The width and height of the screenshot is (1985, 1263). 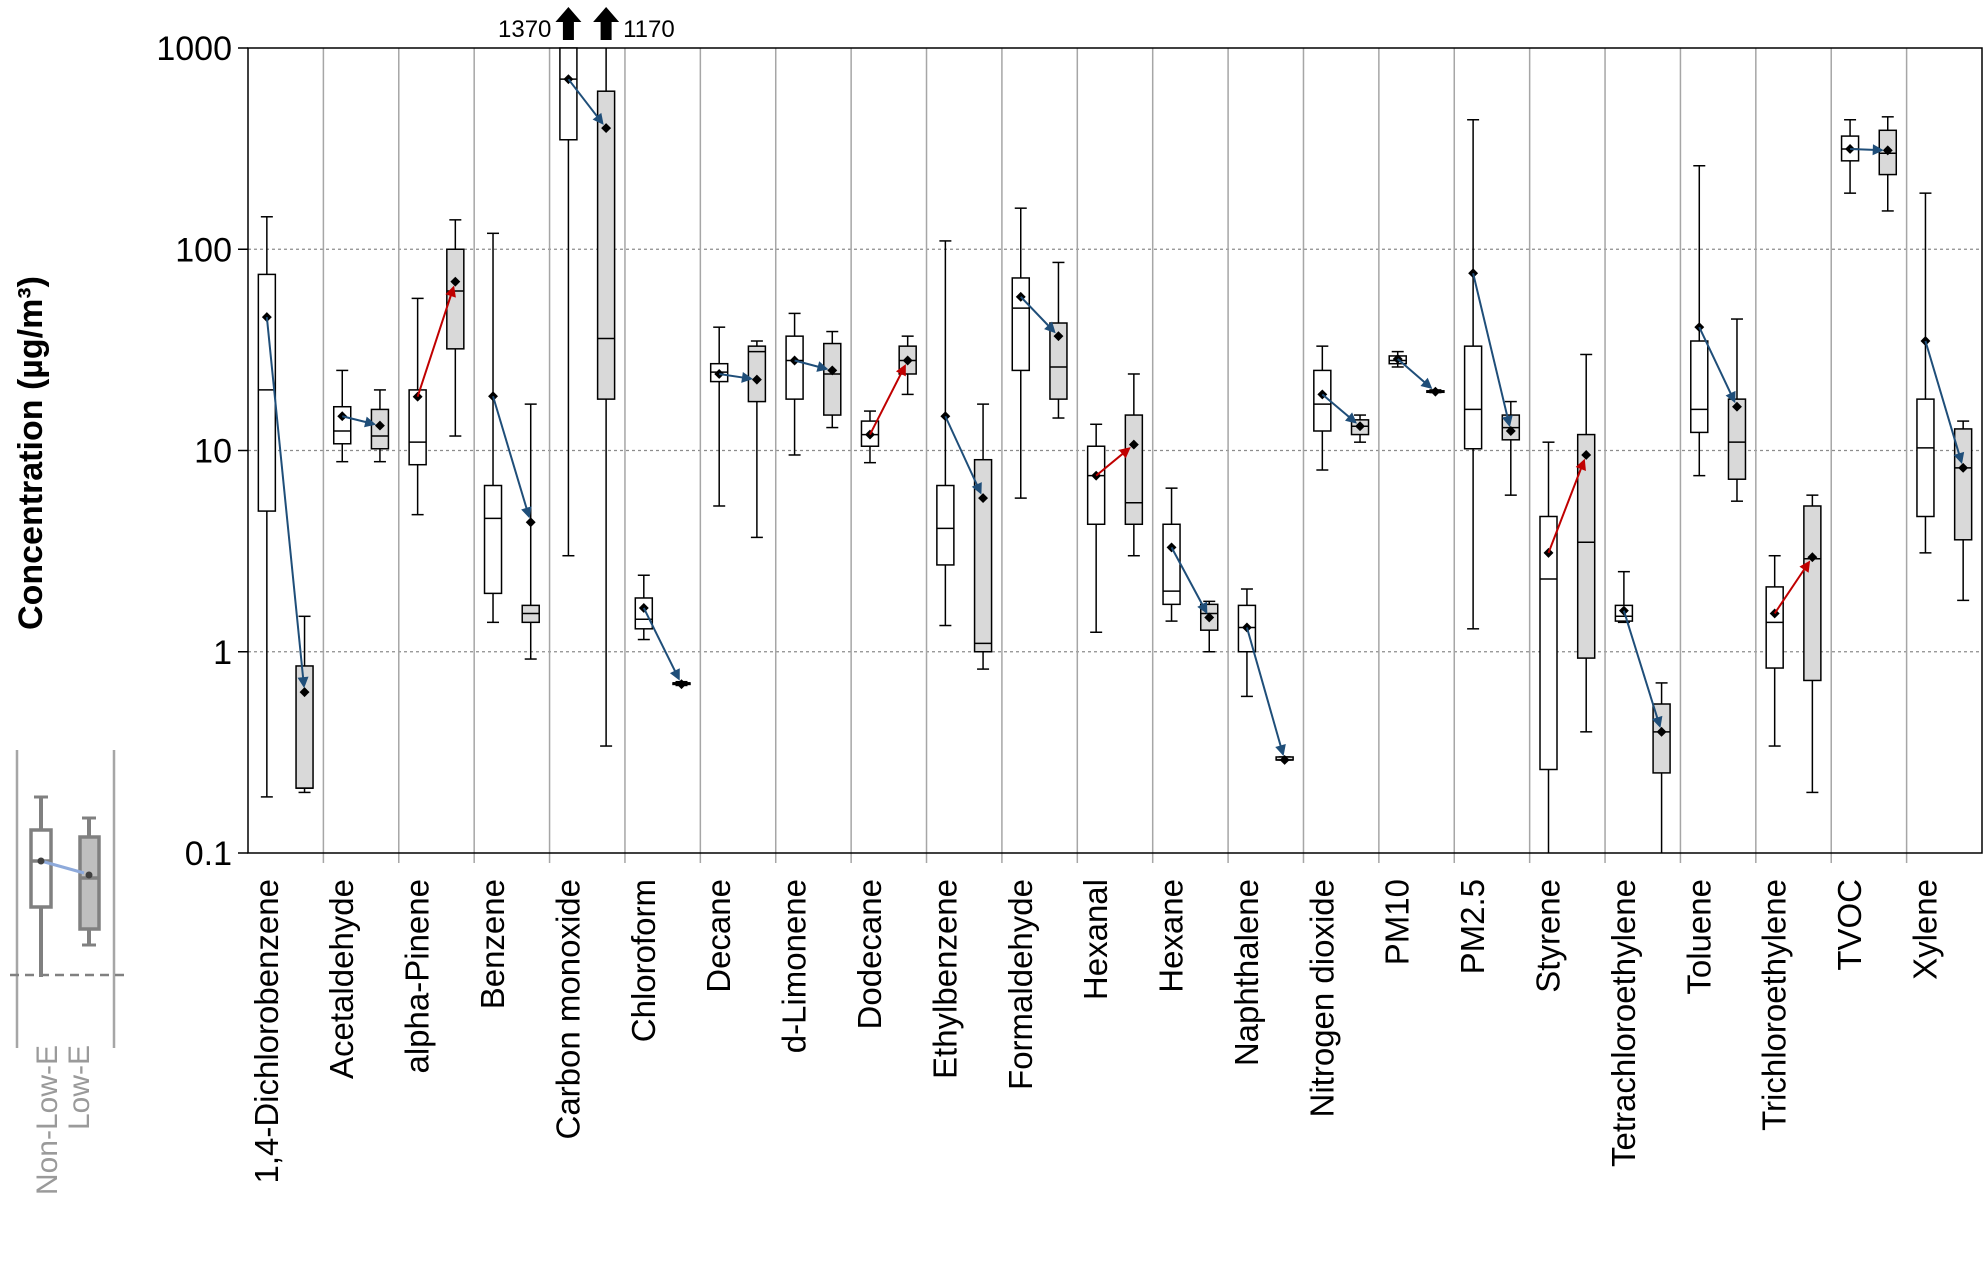 I want to click on trend-arrow-pm10, so click(x=1413, y=372).